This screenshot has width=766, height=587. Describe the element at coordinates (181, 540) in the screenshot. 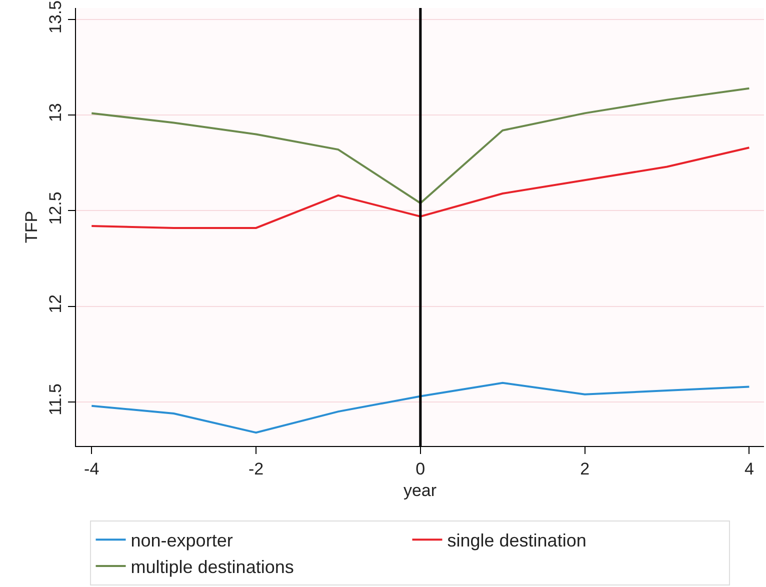

I see `legend-label: non-exporter` at that location.